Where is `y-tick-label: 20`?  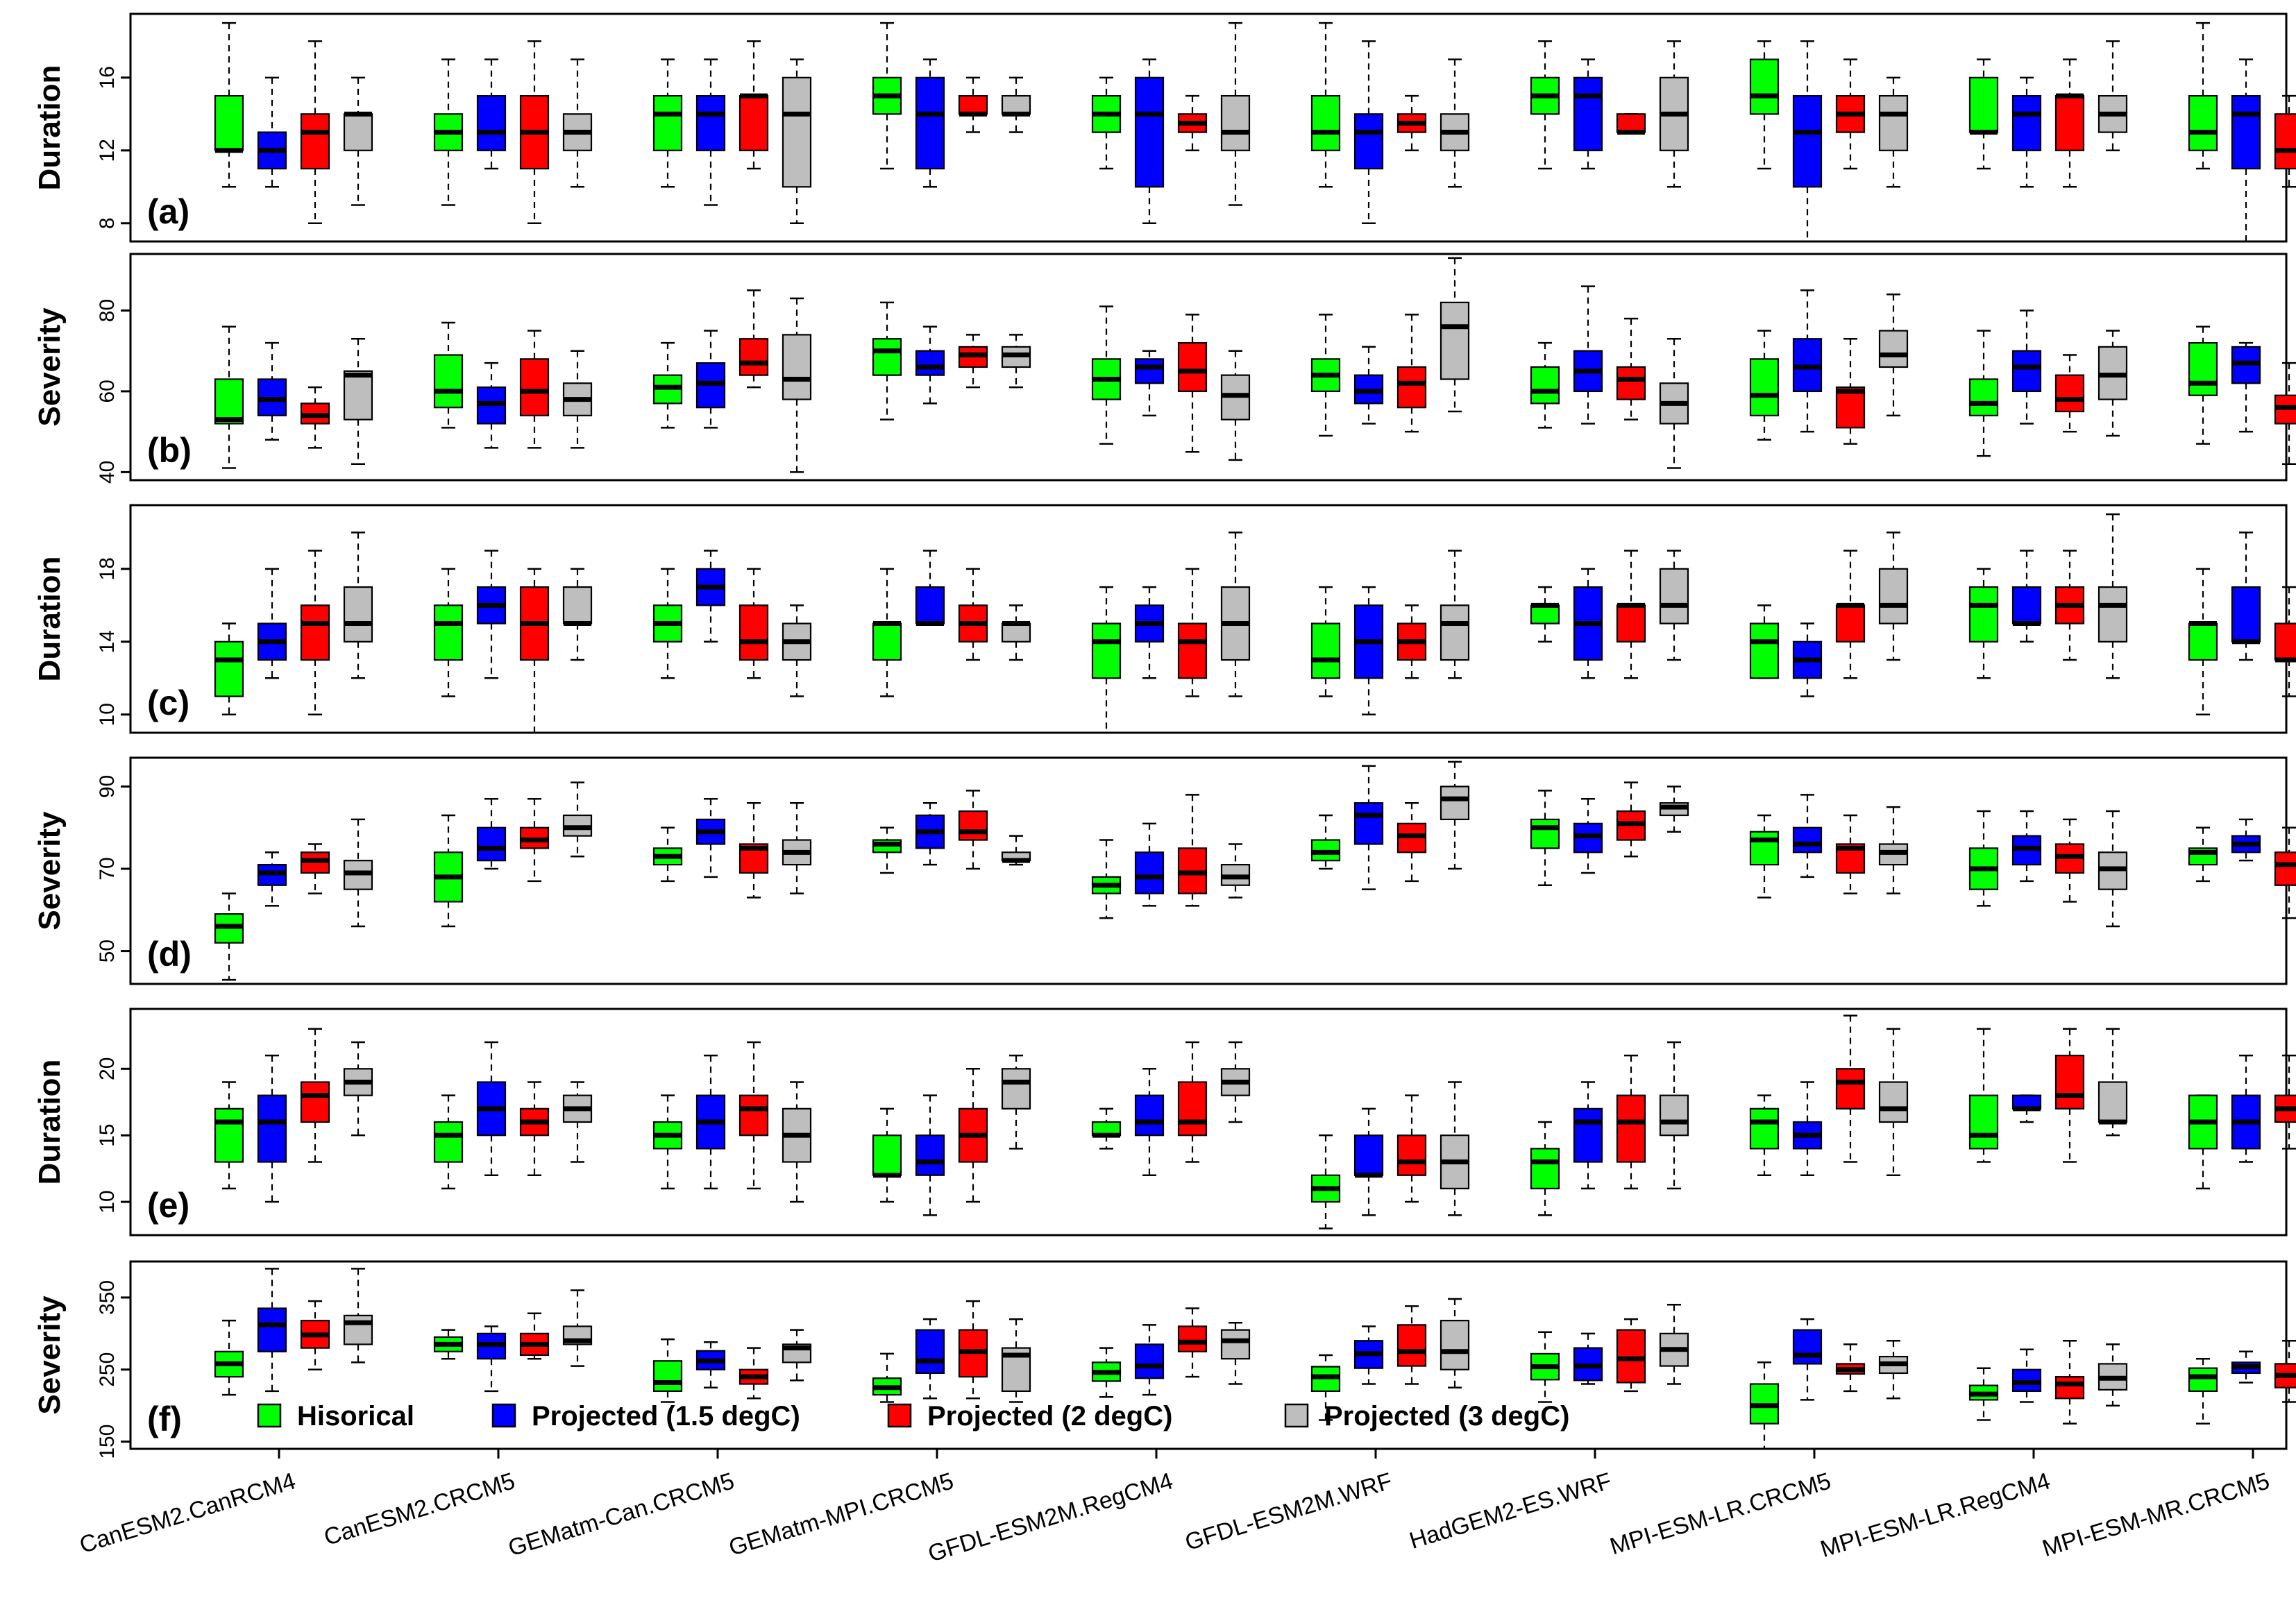
y-tick-label: 20 is located at coordinates (108, 1068).